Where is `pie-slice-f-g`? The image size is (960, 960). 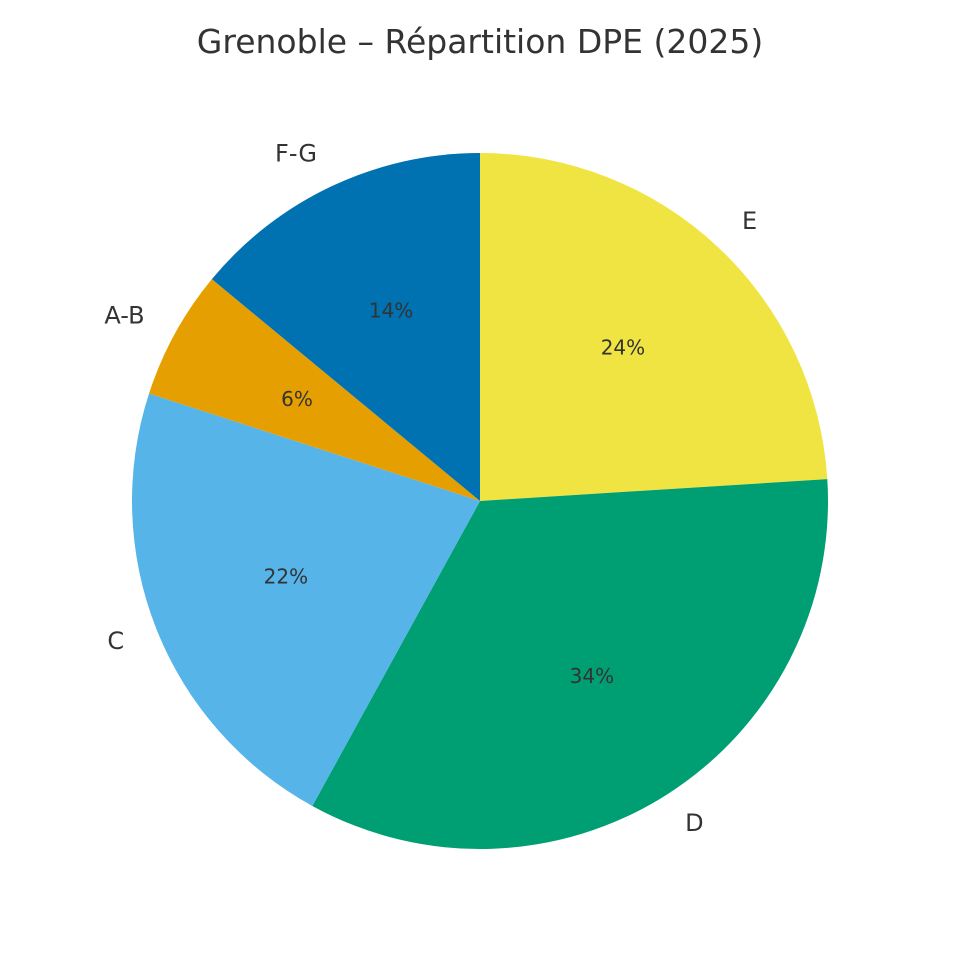 pie-slice-f-g is located at coordinates (345, 327).